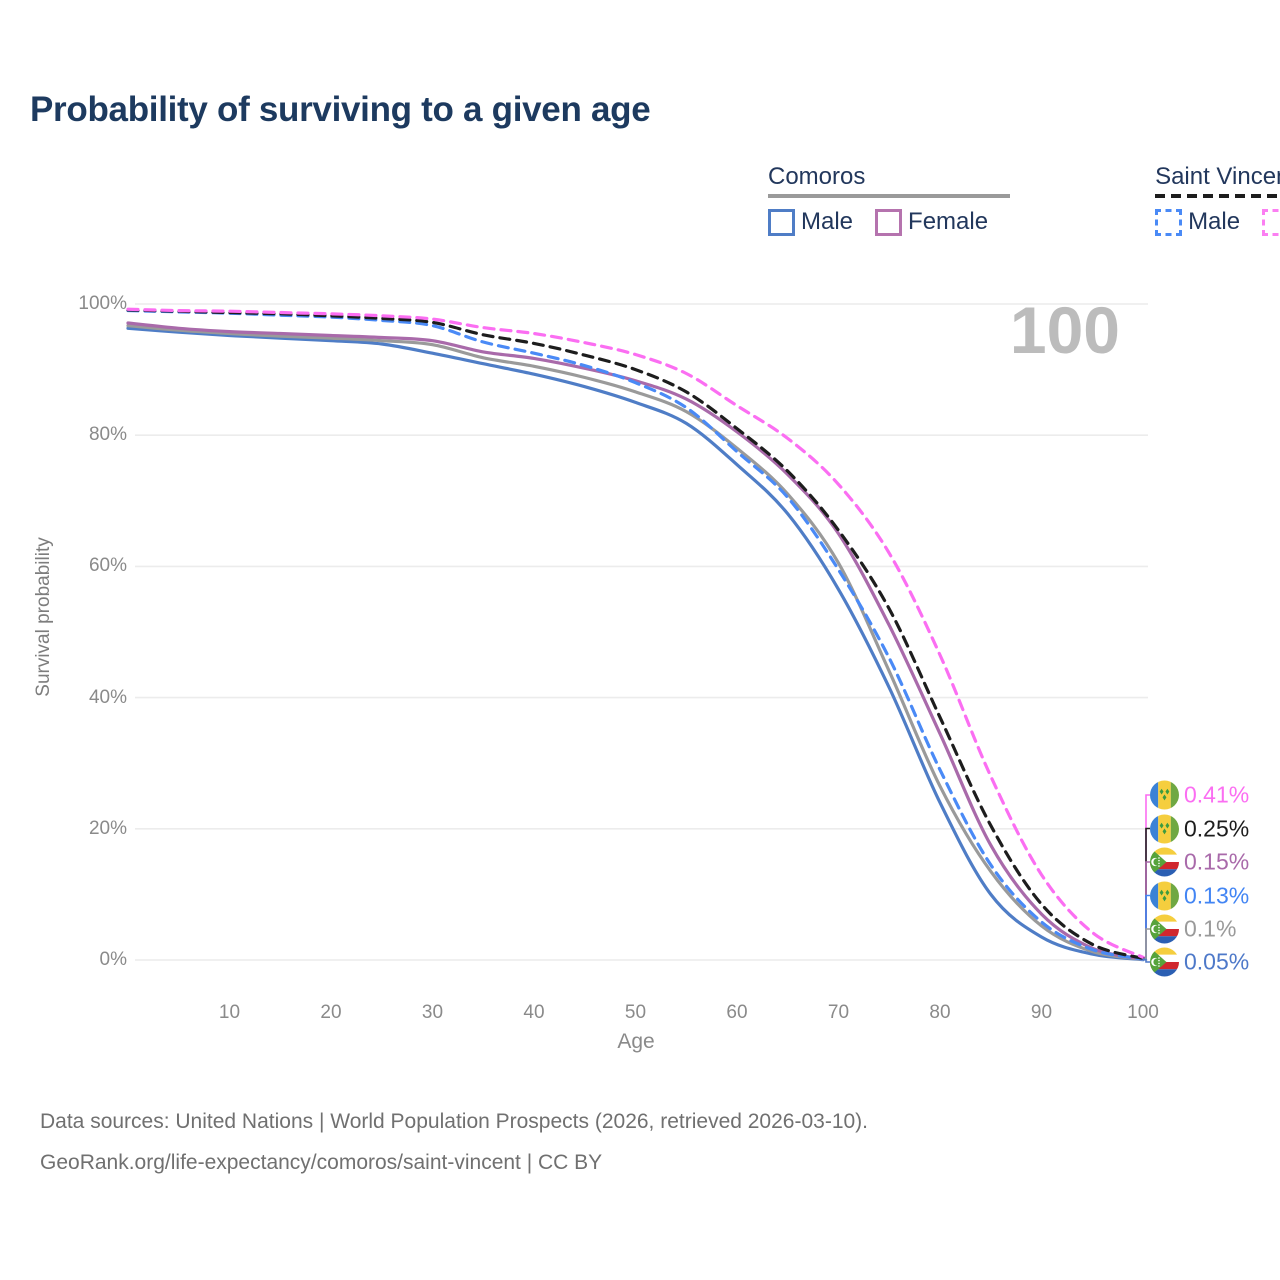 The height and width of the screenshot is (1280, 1280). What do you see at coordinates (432, 1012) in the screenshot?
I see `x-tick-30: 30` at bounding box center [432, 1012].